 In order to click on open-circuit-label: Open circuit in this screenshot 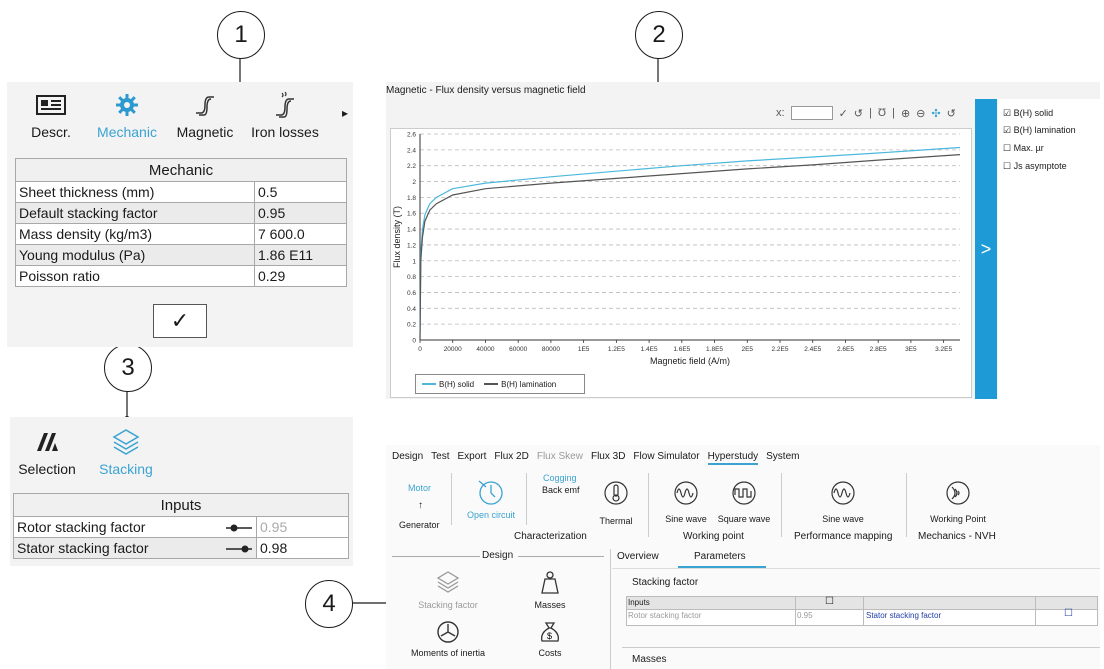, I will do `click(491, 515)`.